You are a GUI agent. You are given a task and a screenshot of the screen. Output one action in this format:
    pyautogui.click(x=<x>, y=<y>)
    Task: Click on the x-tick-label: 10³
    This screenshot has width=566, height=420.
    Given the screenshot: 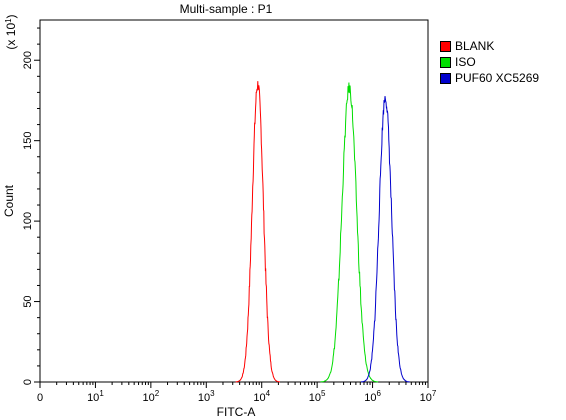 What is the action you would take?
    pyautogui.click(x=206, y=396)
    